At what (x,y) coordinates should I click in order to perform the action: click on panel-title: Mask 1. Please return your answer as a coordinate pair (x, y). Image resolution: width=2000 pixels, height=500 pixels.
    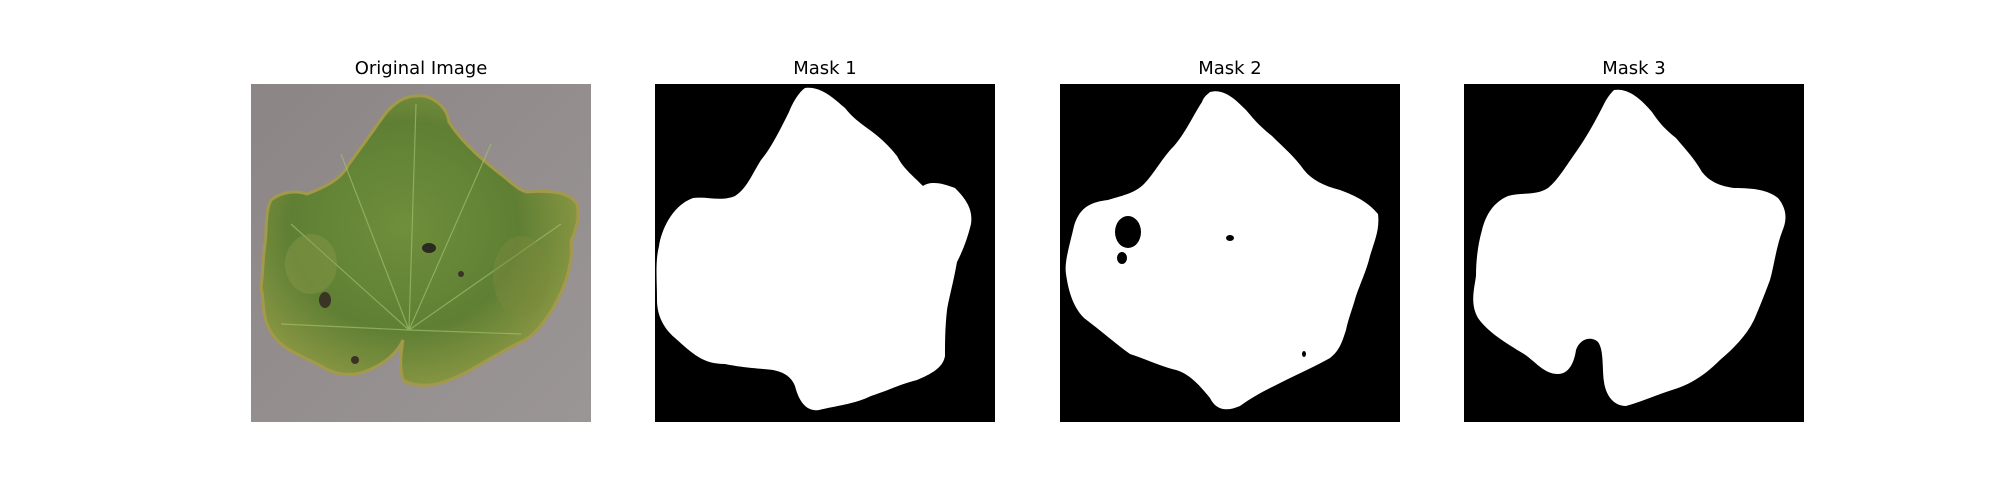
    Looking at the image, I should click on (825, 68).